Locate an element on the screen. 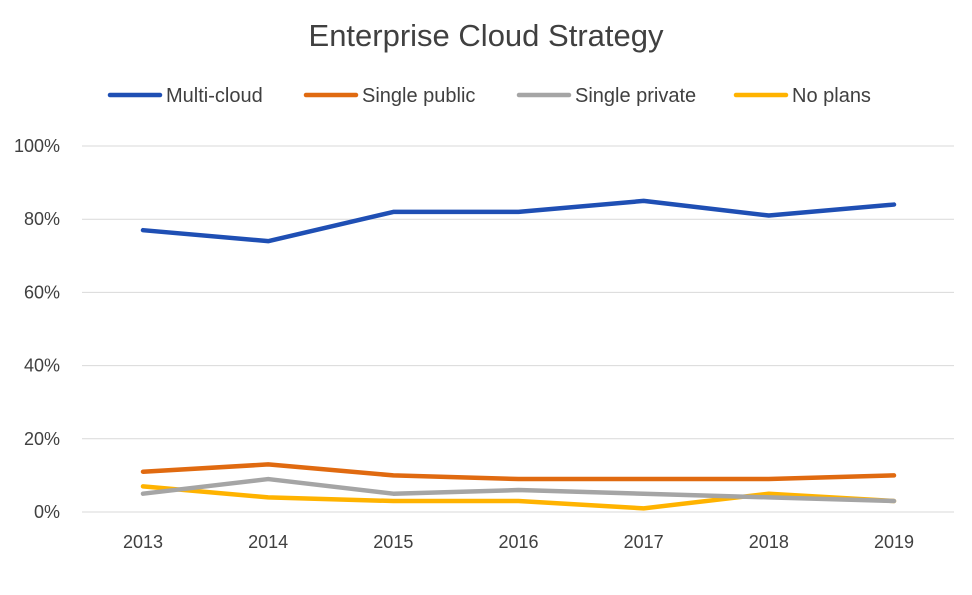 The width and height of the screenshot is (972, 595). y-tick-label: 100% is located at coordinates (37, 146).